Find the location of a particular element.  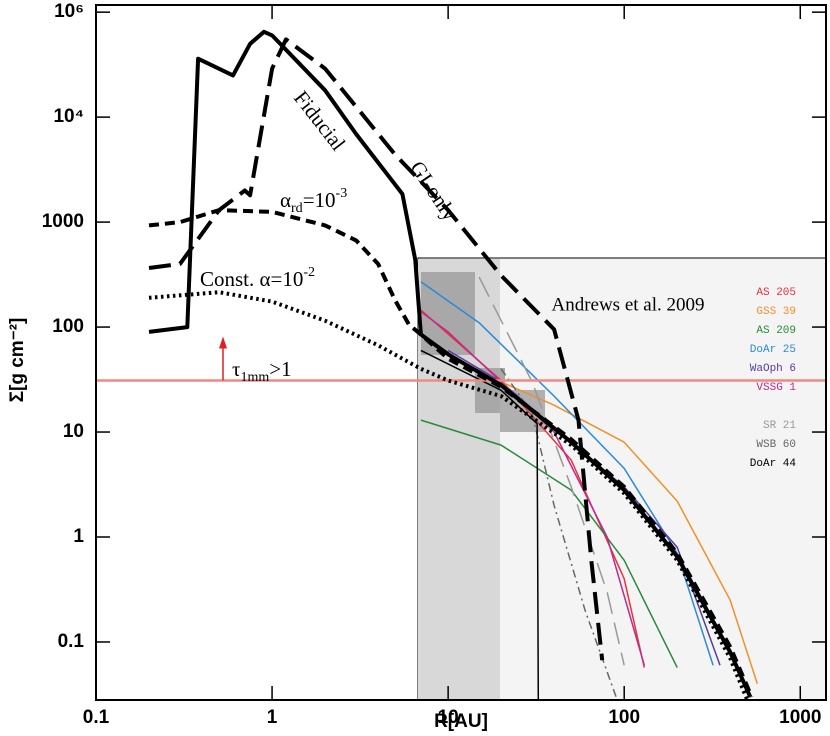

y-tick-label: 10⁶ is located at coordinates (69, 11).